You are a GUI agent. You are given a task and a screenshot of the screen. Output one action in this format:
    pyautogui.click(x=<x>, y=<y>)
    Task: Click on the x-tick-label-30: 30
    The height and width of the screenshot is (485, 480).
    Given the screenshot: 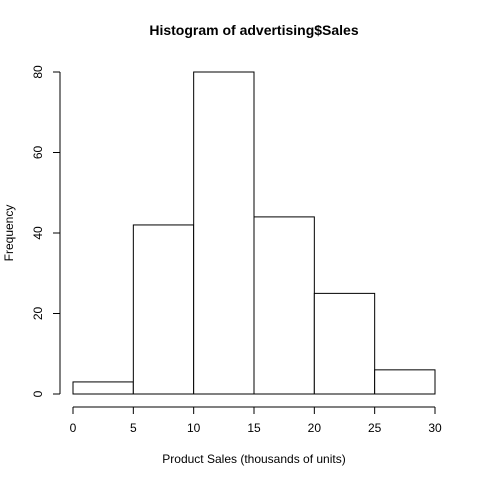 What is the action you would take?
    pyautogui.click(x=435, y=428)
    